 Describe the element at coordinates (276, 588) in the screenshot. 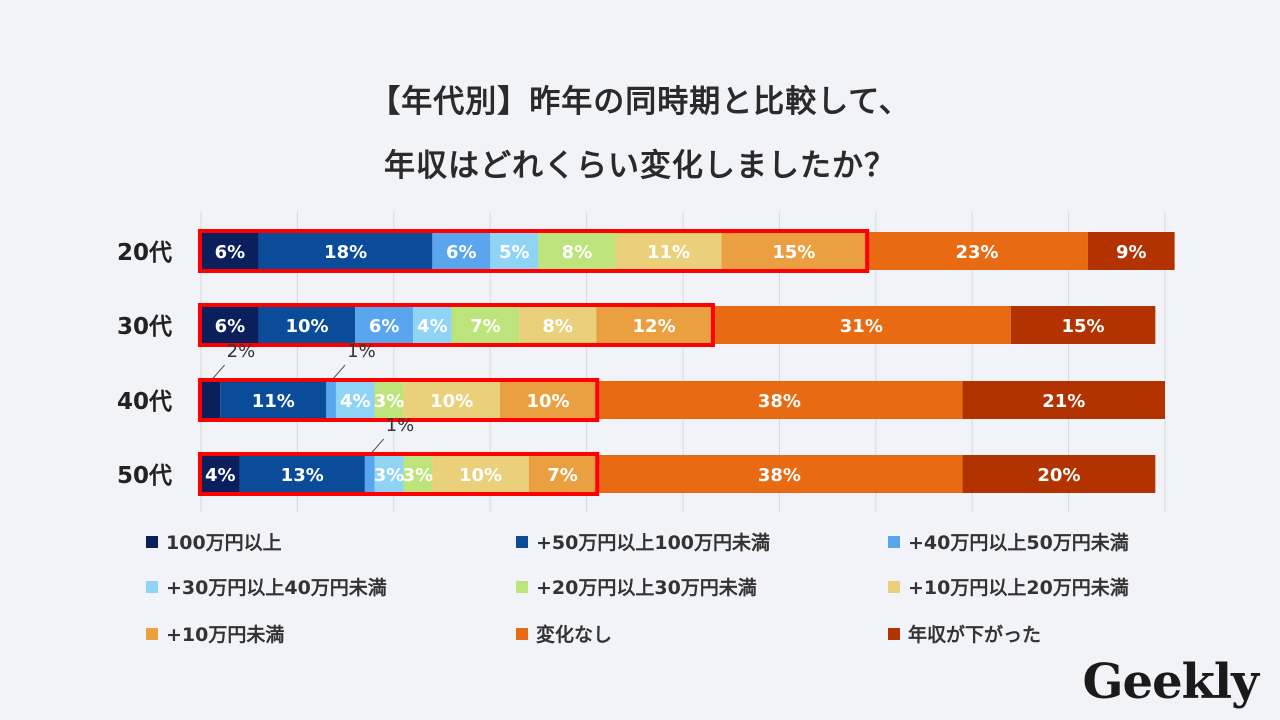

I see `legend-label: +30万円以上40万円未満` at that location.